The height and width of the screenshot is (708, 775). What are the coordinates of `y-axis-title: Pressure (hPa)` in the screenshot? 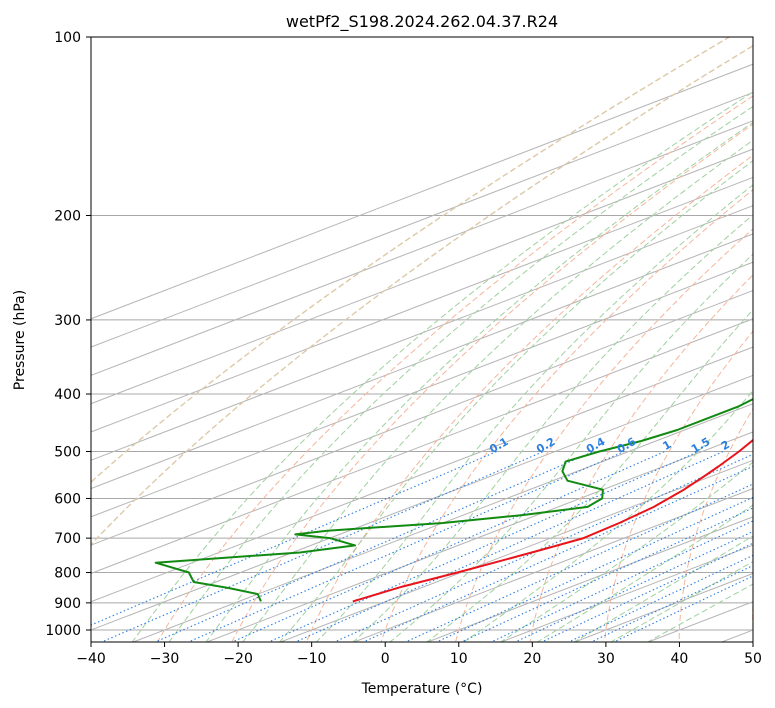 It's located at (20, 340).